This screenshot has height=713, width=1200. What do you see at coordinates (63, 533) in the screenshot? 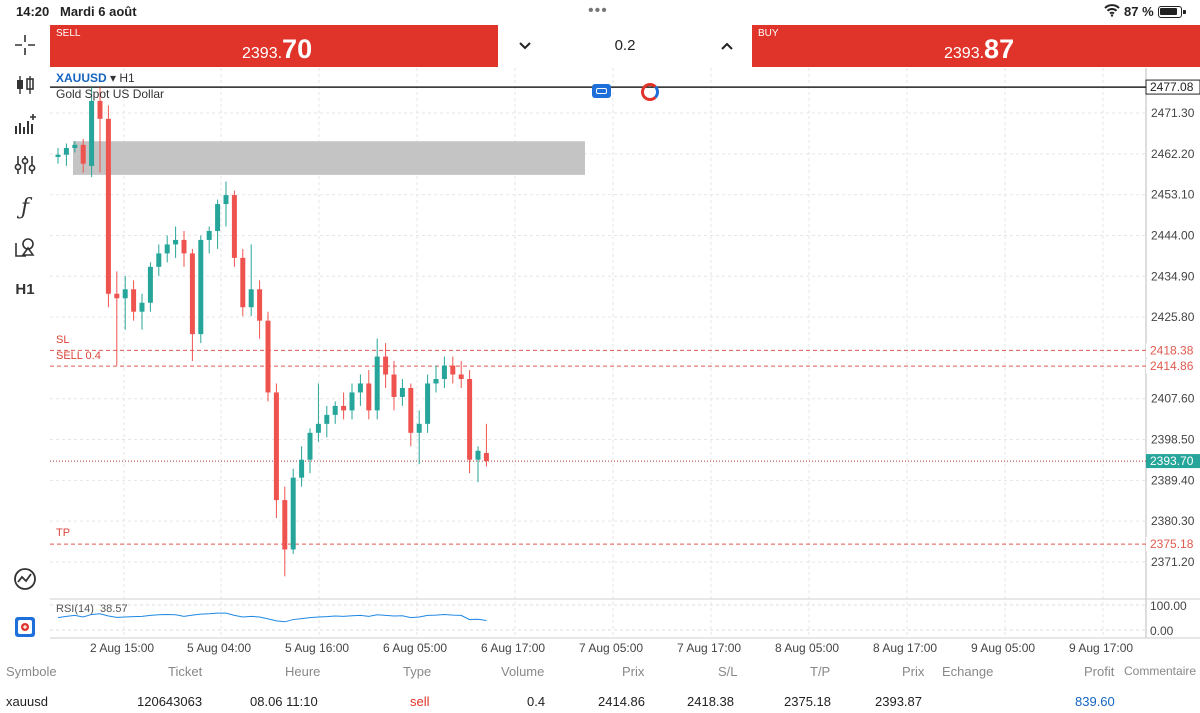
I see `tp-line-label: TP` at bounding box center [63, 533].